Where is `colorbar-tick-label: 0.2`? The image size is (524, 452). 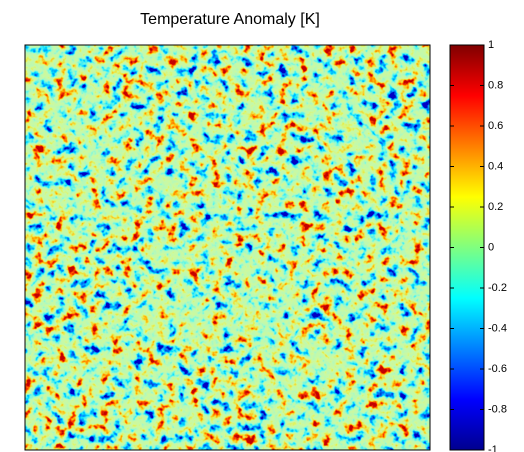
colorbar-tick-label: 0.2 is located at coordinates (495, 207).